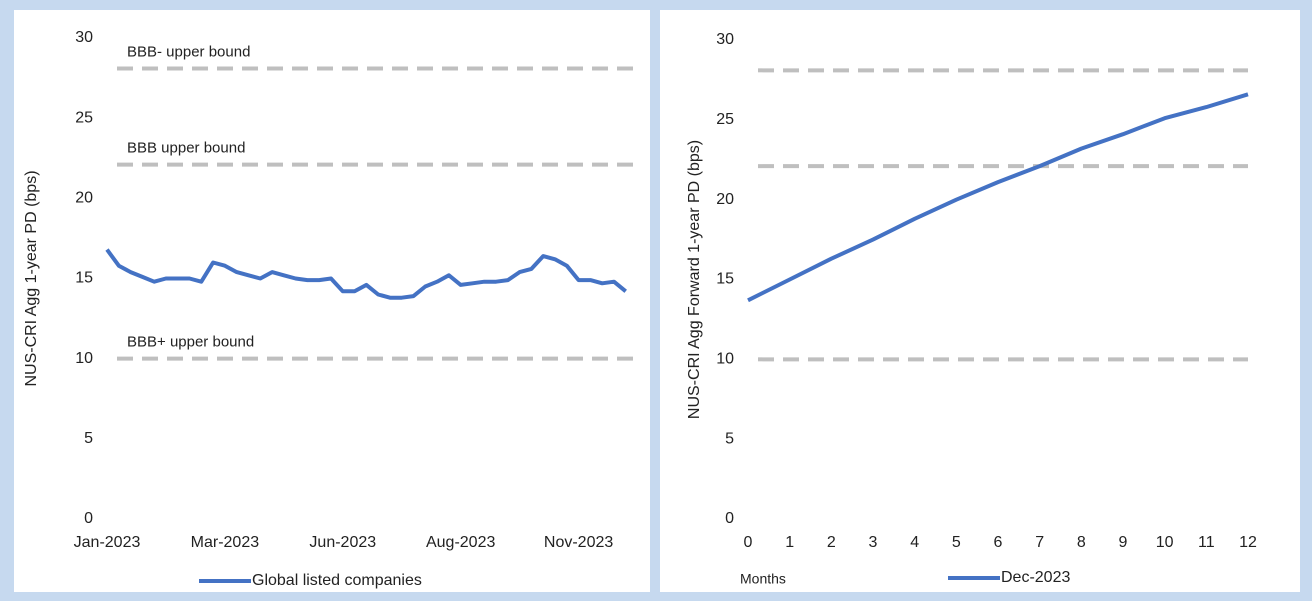 This screenshot has height=601, width=1312. What do you see at coordinates (956, 542) in the screenshot?
I see `x-tick-label: 5` at bounding box center [956, 542].